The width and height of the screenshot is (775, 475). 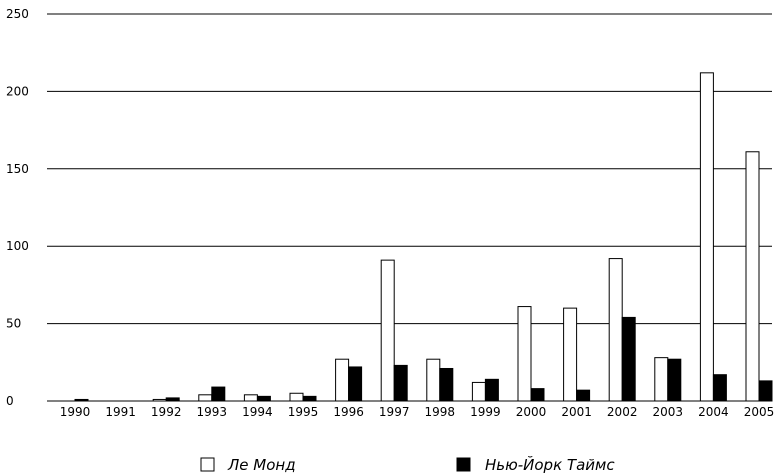 I want to click on bar-nyt-1997, so click(x=400, y=383).